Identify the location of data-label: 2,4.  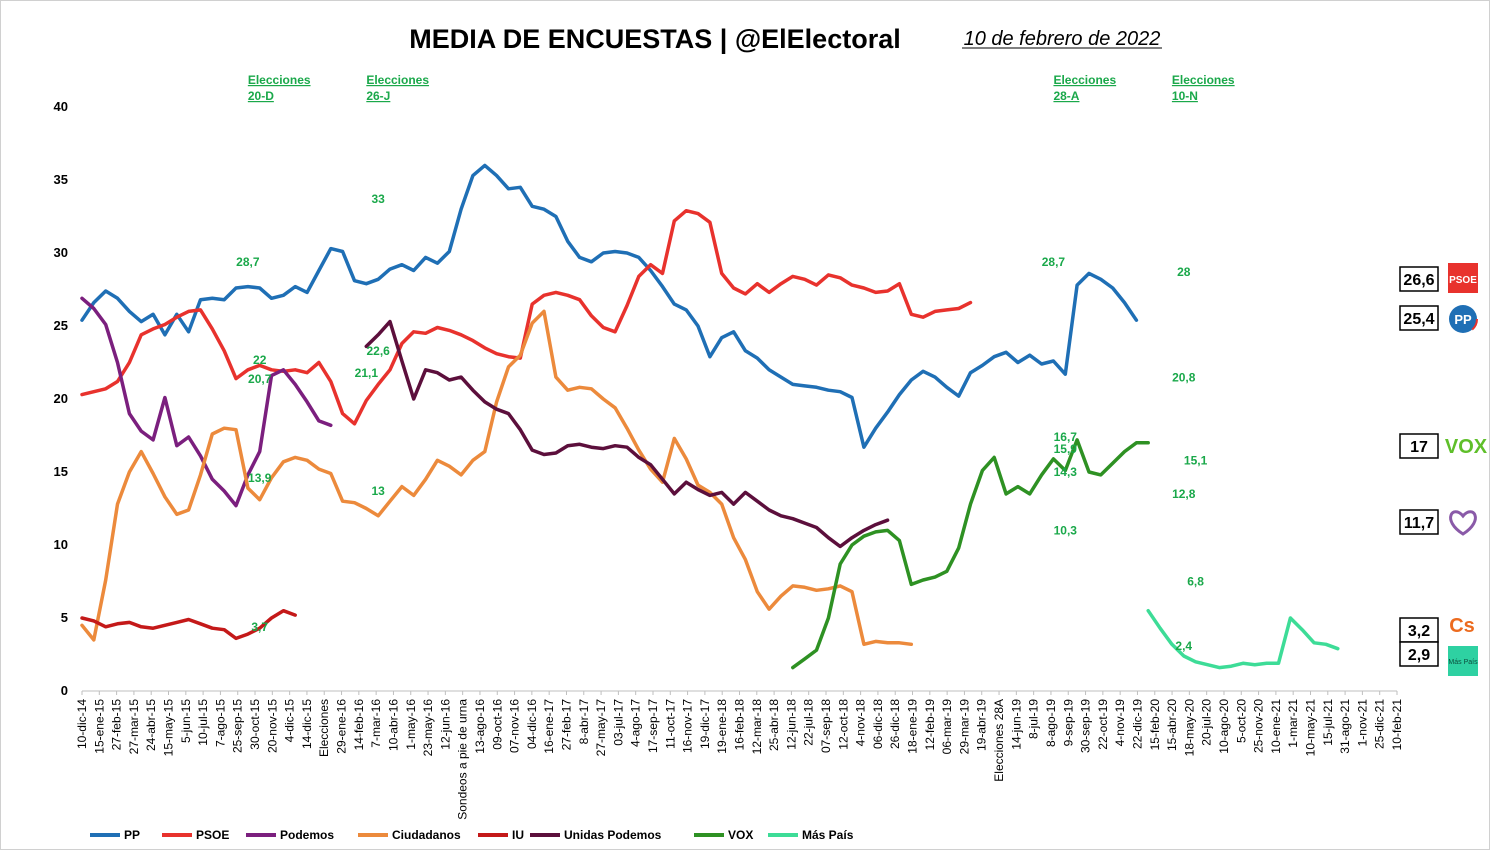
(1183, 646).